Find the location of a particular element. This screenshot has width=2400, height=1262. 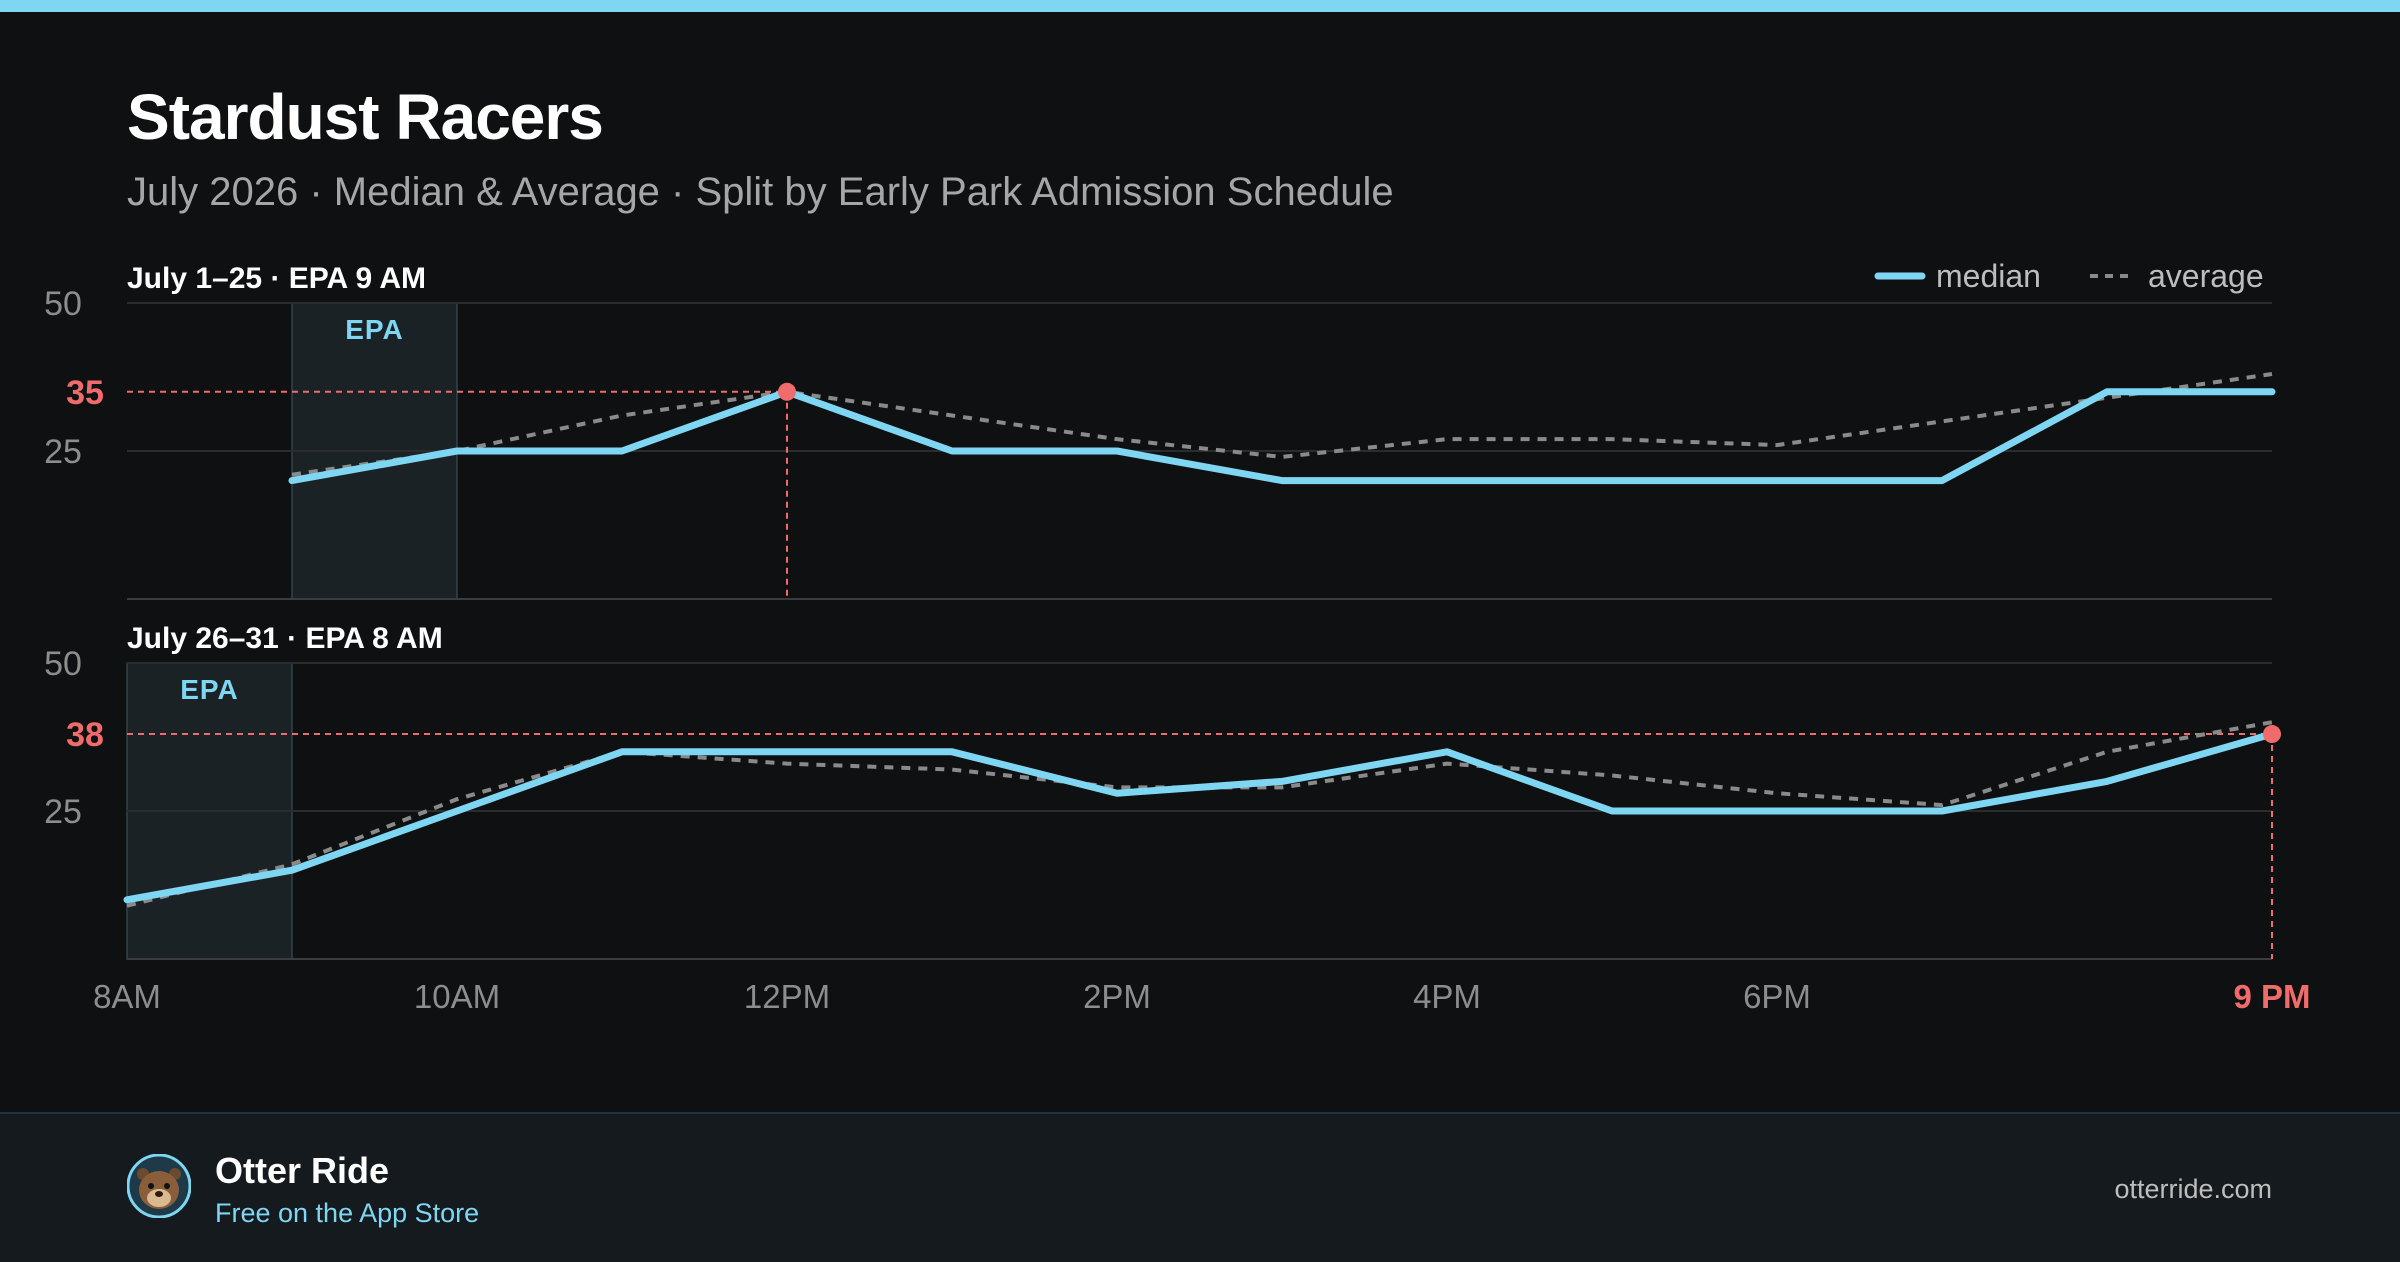

x-end-label: 9 PM is located at coordinates (2271, 996).